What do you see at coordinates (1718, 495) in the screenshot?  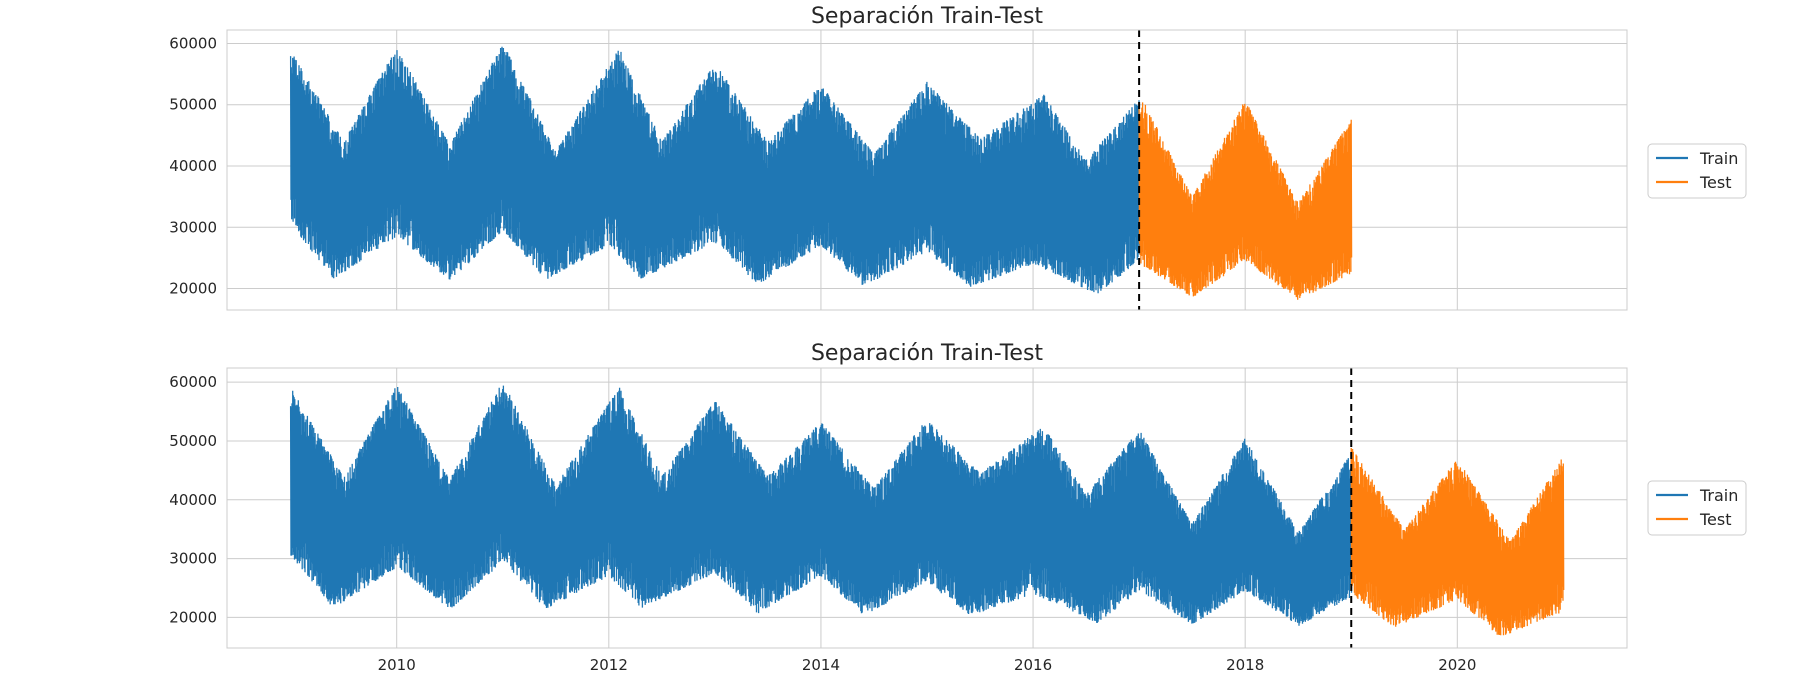 I see `legend-label-train-bottom: Train` at bounding box center [1718, 495].